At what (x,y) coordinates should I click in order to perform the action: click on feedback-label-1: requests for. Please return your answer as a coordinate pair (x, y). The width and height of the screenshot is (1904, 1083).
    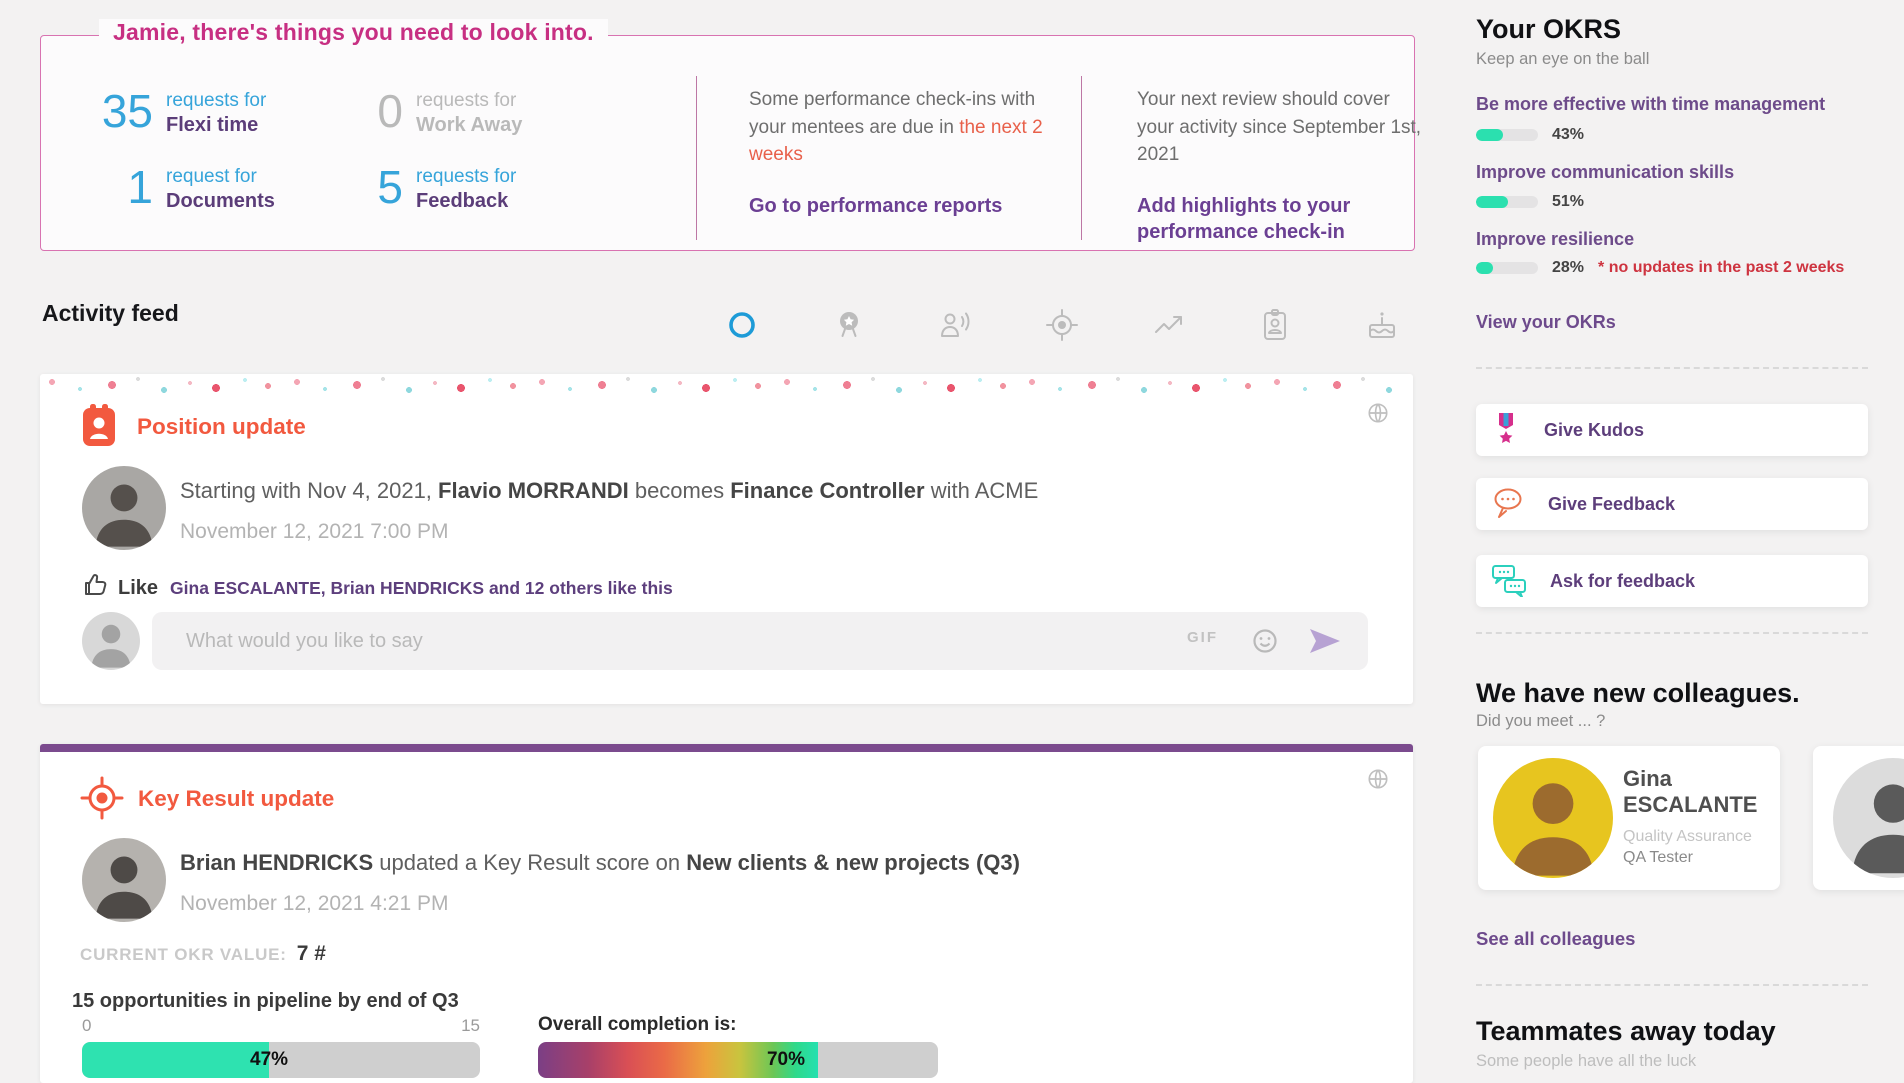
    Looking at the image, I should click on (466, 176).